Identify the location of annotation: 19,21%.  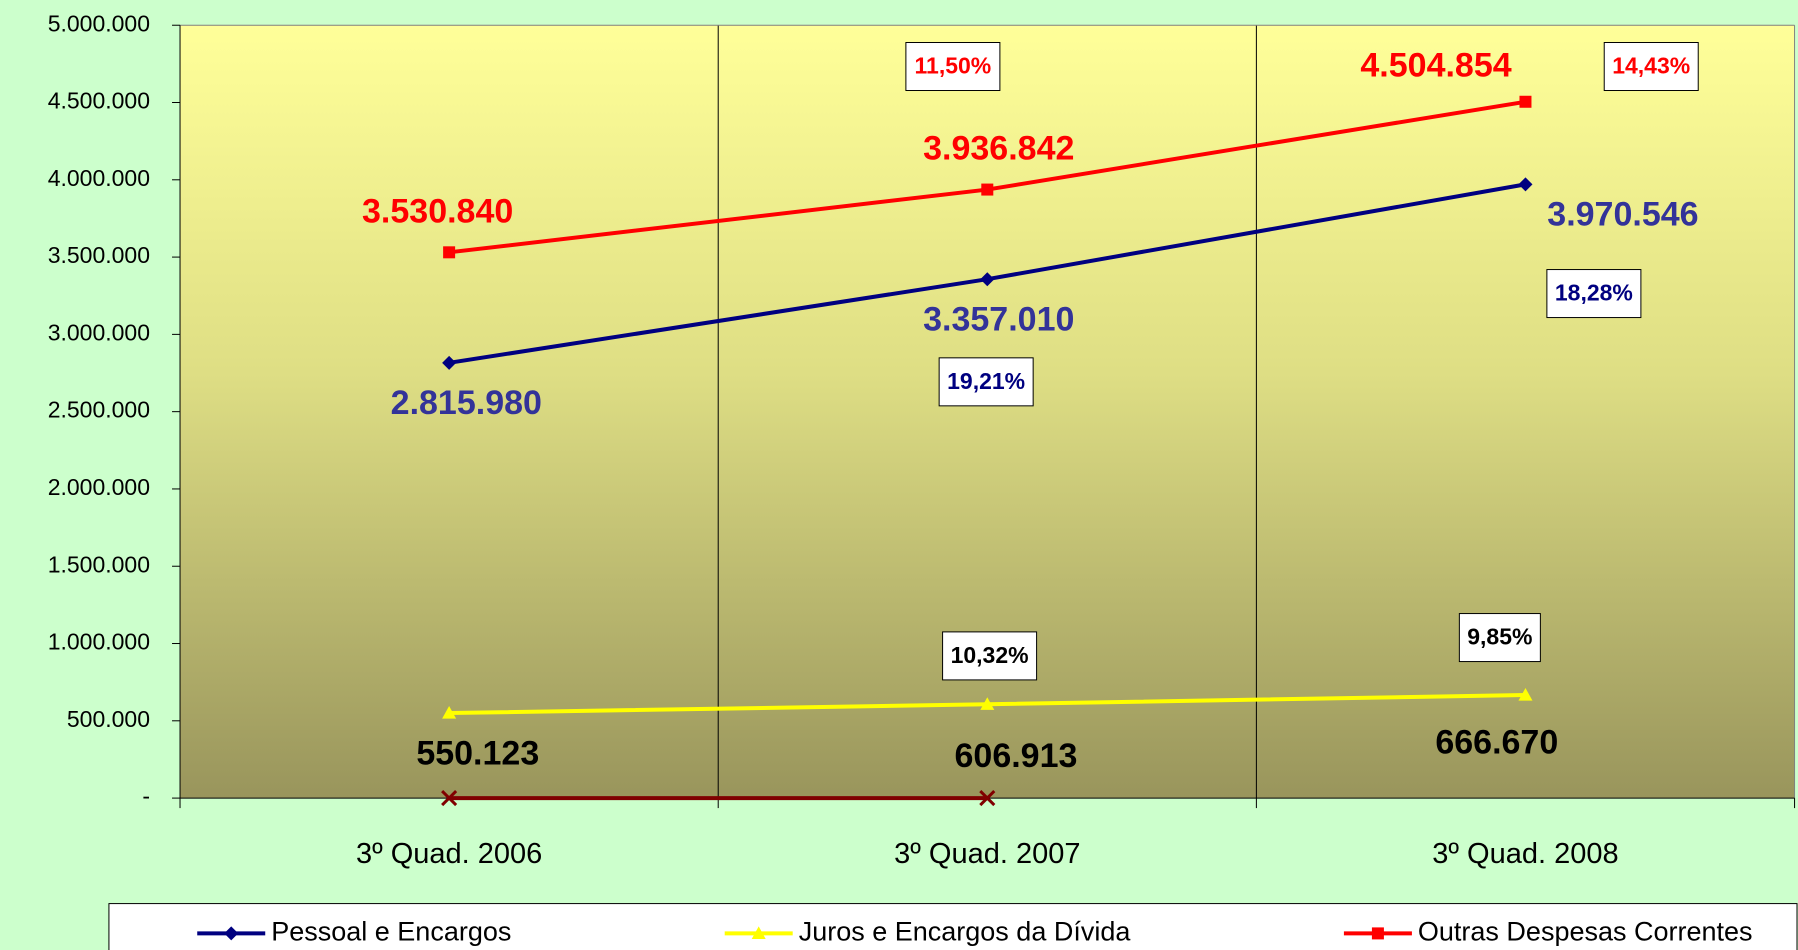
(986, 381).